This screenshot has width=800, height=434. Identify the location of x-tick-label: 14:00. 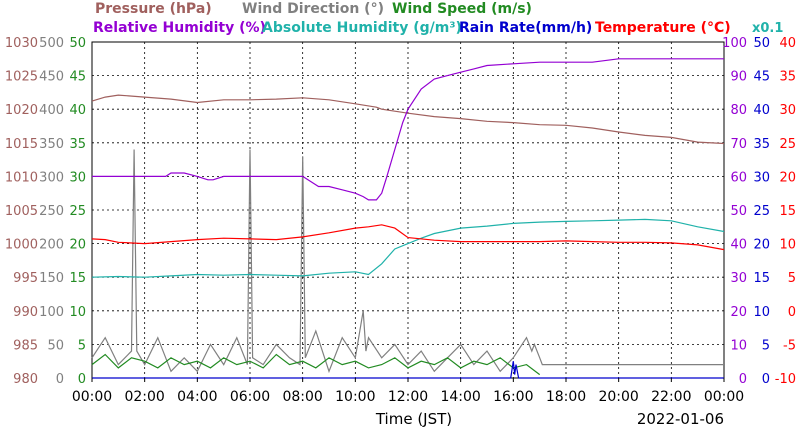
(460, 397).